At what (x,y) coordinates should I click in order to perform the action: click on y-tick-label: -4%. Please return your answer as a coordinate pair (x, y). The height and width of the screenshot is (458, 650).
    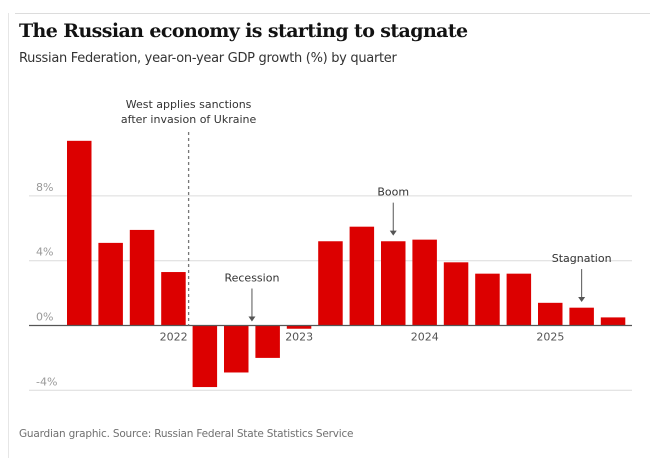
    Looking at the image, I should click on (46, 381).